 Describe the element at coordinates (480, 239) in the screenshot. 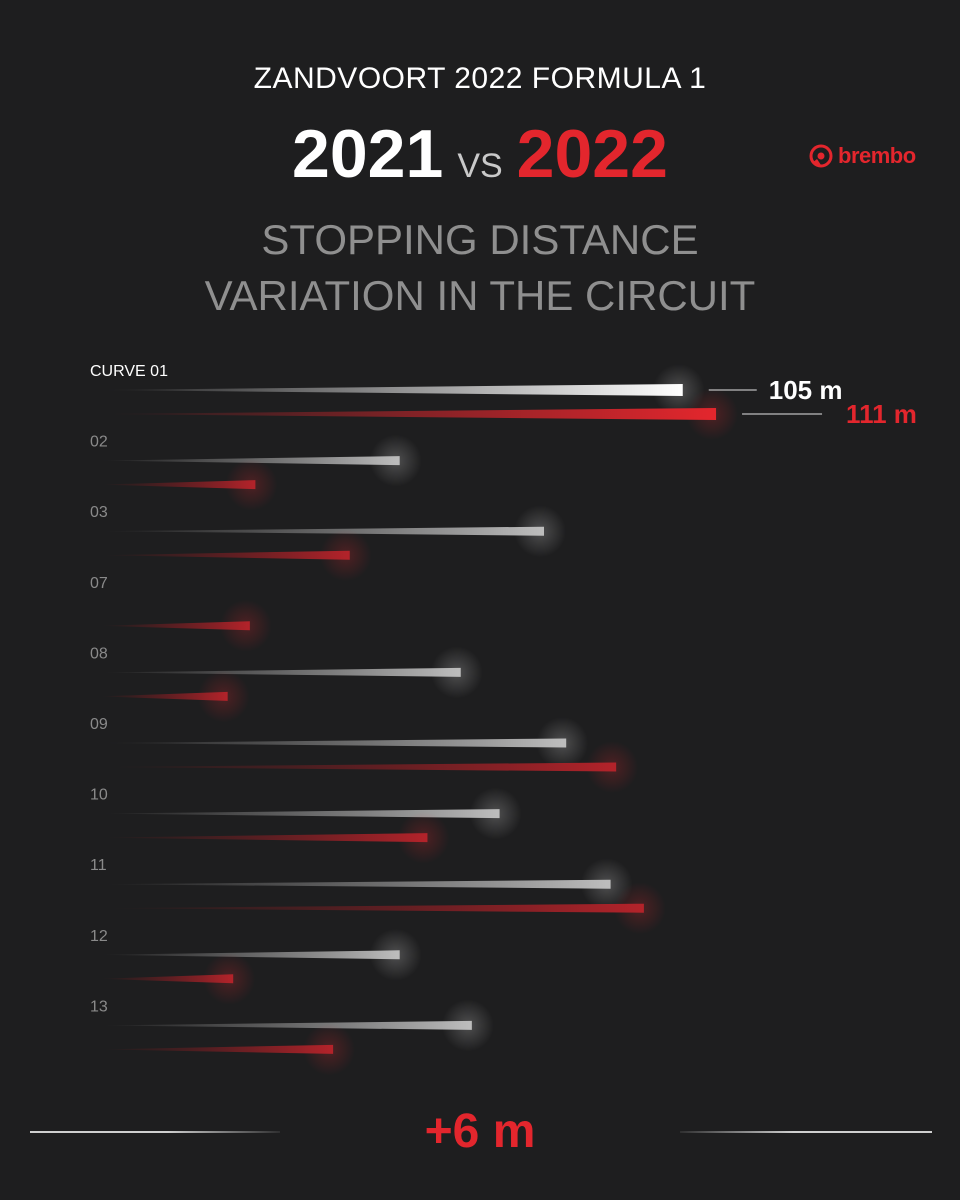

I see `heading-line-1: STOPPING DISTANCE` at that location.